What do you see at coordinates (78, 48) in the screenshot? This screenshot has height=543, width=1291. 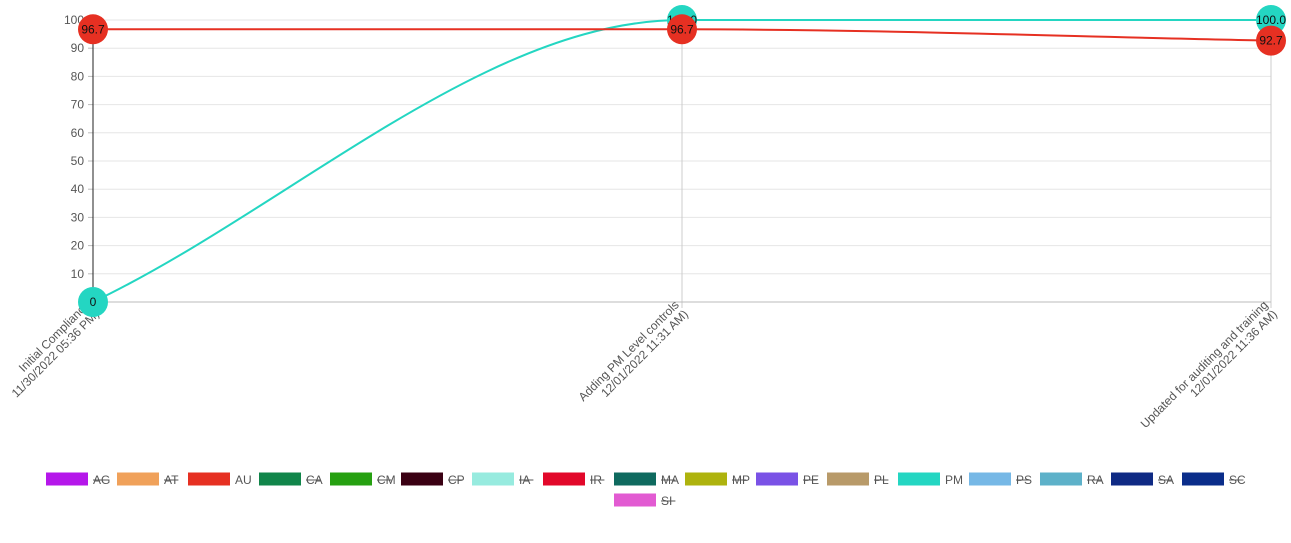 I see `y-tick-label: 90` at bounding box center [78, 48].